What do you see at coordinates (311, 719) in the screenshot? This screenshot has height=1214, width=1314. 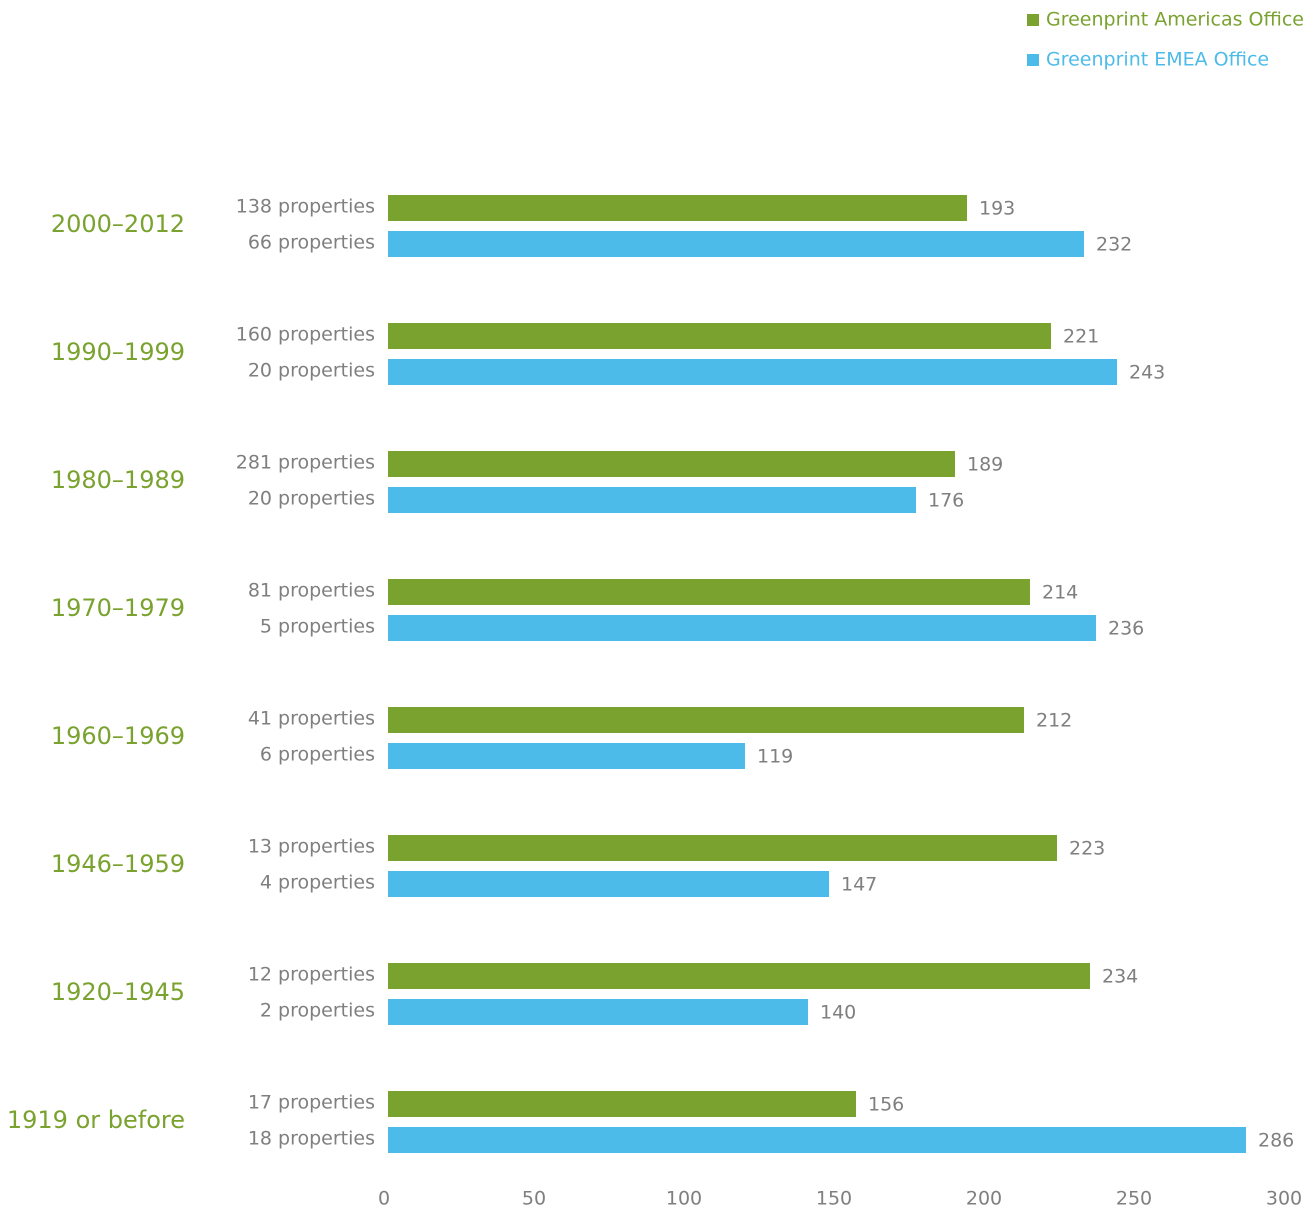 I see `bar-count-label: 41 properties` at bounding box center [311, 719].